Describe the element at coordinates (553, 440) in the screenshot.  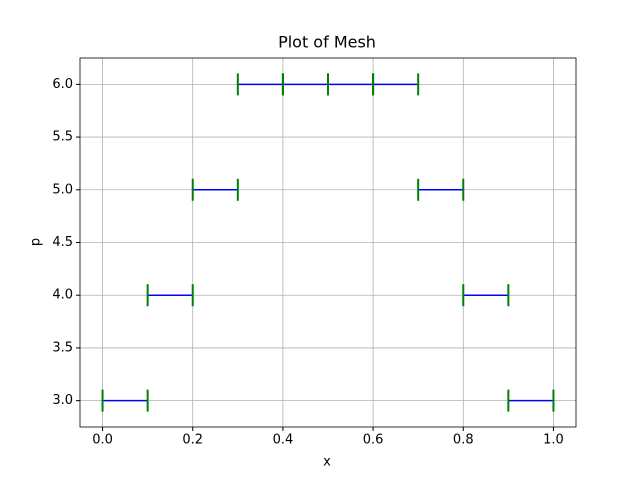
I see `x-tick-label: 1.0` at that location.